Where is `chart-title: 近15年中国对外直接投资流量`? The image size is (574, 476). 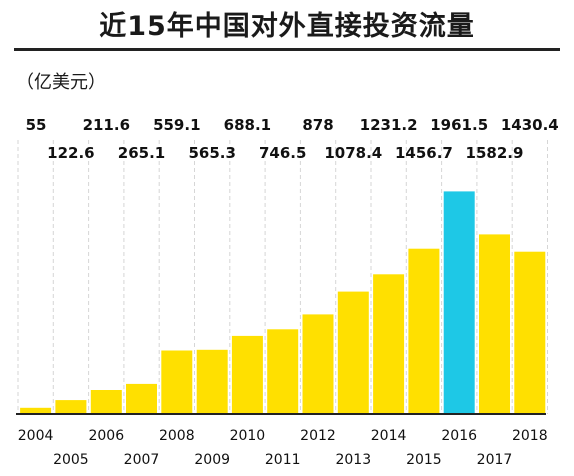
chart-title: 近15年中国对外直接投资流量 is located at coordinates (287, 26).